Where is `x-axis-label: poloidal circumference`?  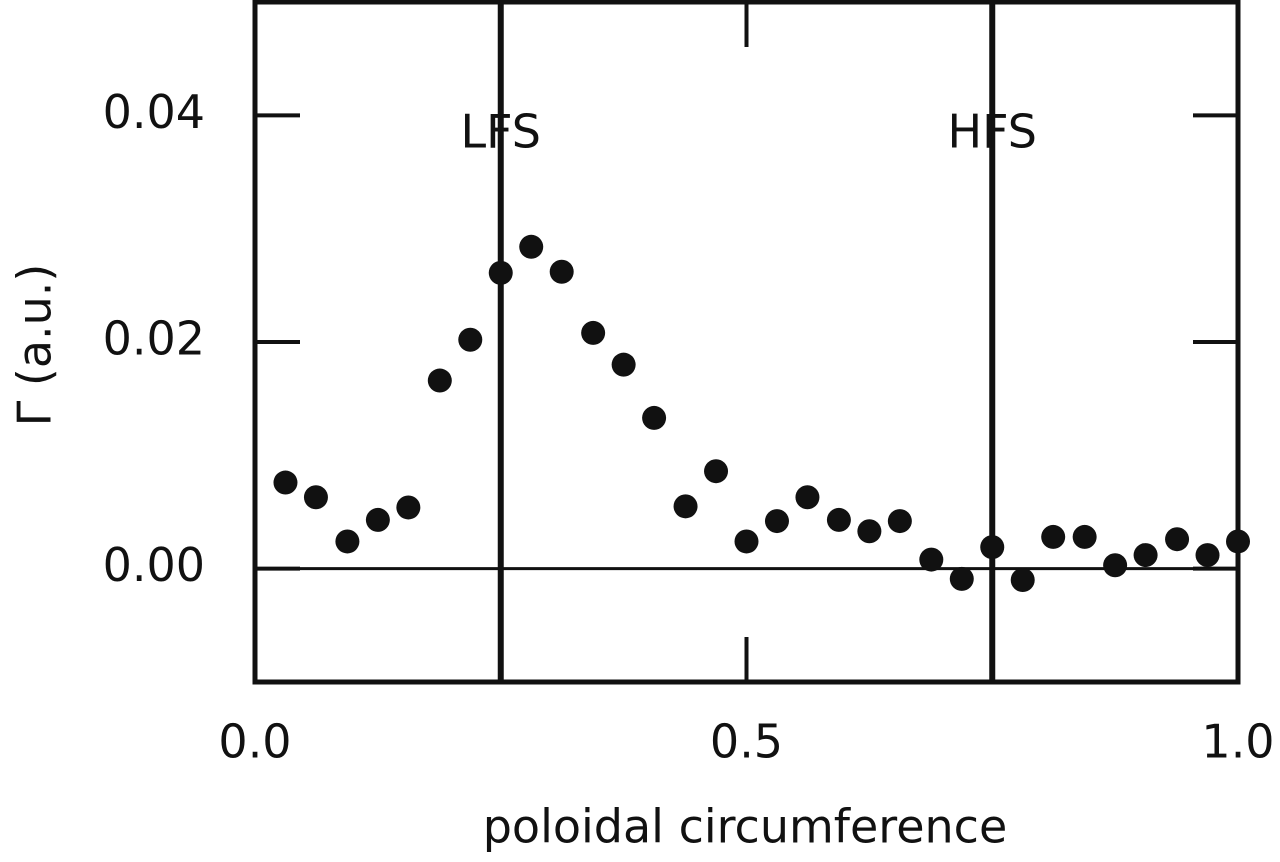
x-axis-label: poloidal circumference is located at coordinates (745, 827).